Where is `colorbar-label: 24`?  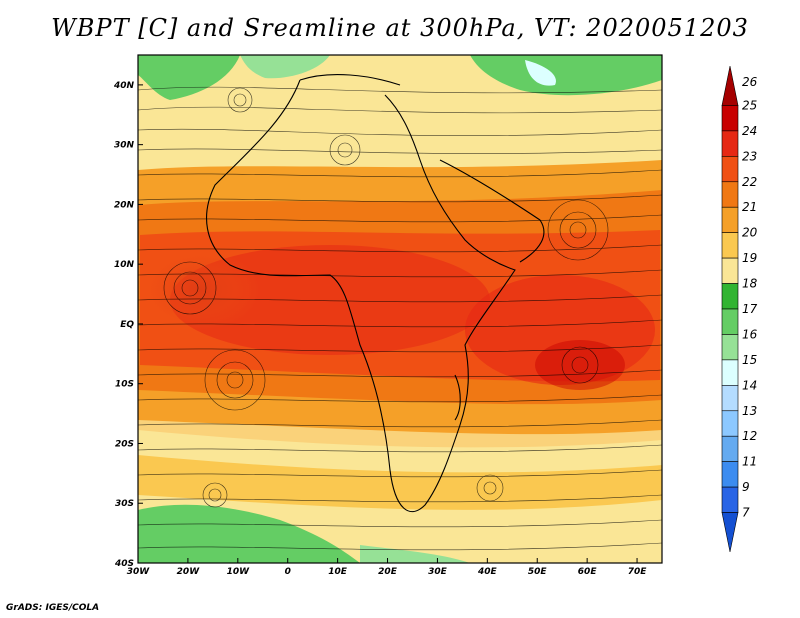 colorbar-label: 24 is located at coordinates (749, 131).